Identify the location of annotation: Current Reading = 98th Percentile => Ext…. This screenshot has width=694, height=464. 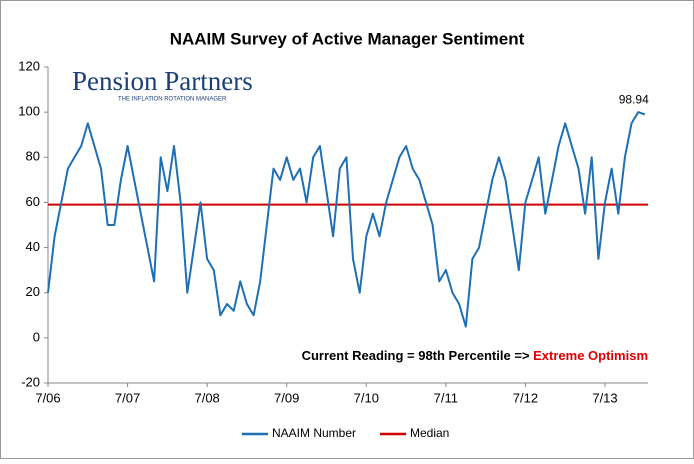
(475, 355).